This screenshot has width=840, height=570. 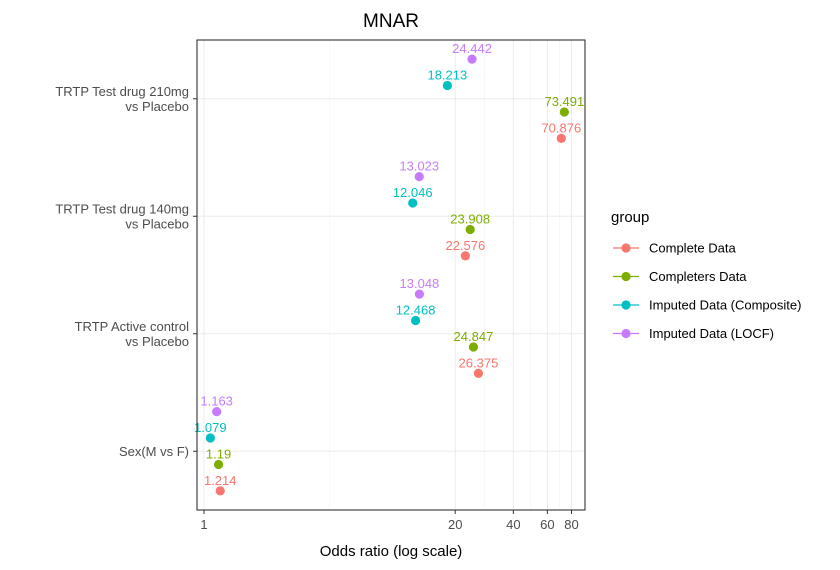 What do you see at coordinates (725, 305) in the screenshot?
I see `legend-label: Imputed Data (Composite)` at bounding box center [725, 305].